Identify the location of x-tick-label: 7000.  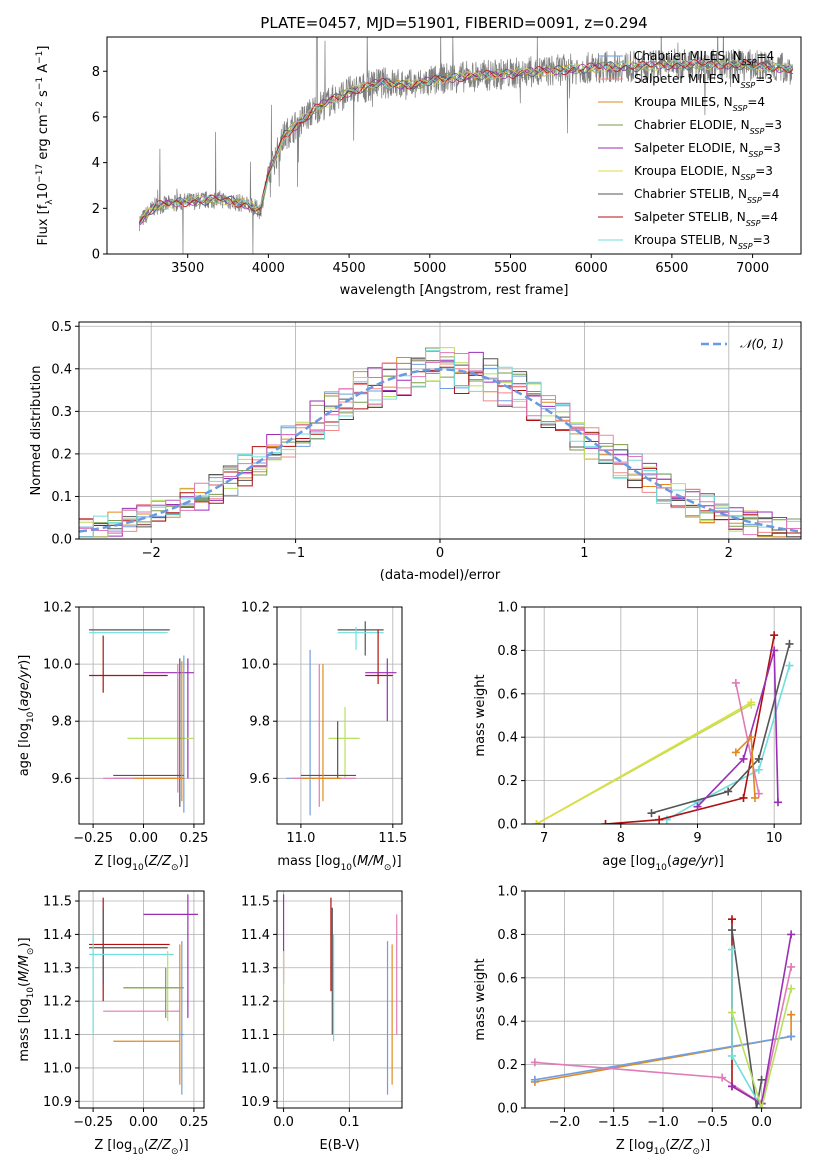
(752, 268).